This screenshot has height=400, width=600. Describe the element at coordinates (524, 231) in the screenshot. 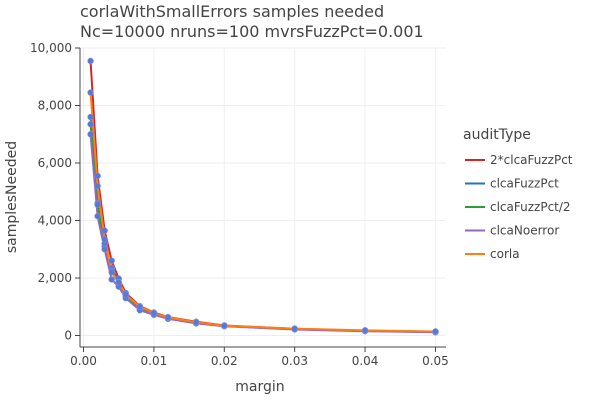

I see `legend-label: clcaNoerror` at that location.